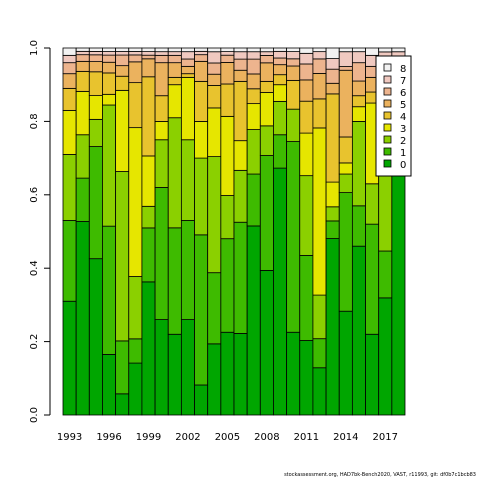 Image resolution: width=480 pixels, height=480 pixels. What do you see at coordinates (403, 117) in the screenshot?
I see `legend-label-4: 4` at bounding box center [403, 117].